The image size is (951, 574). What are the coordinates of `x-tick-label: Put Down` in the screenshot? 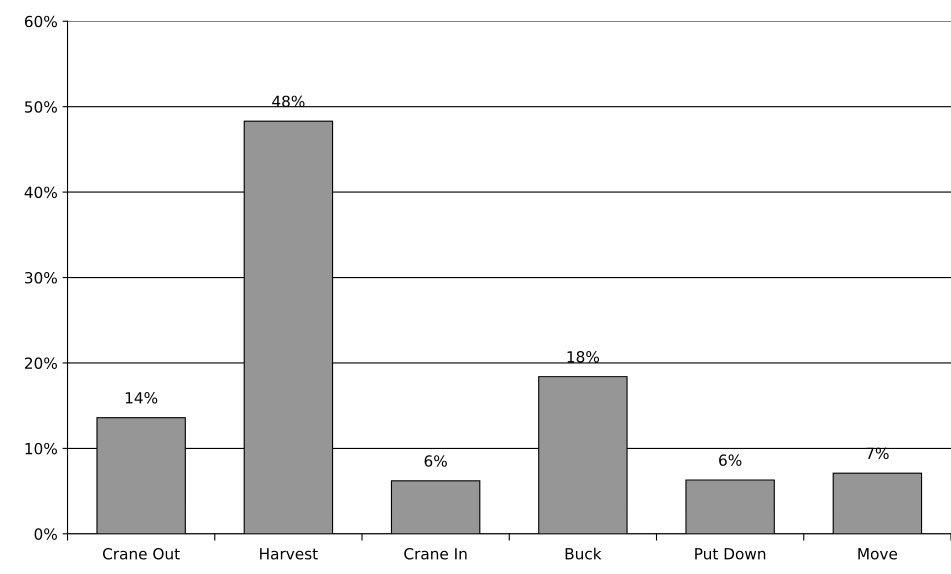 It's located at (730, 554).